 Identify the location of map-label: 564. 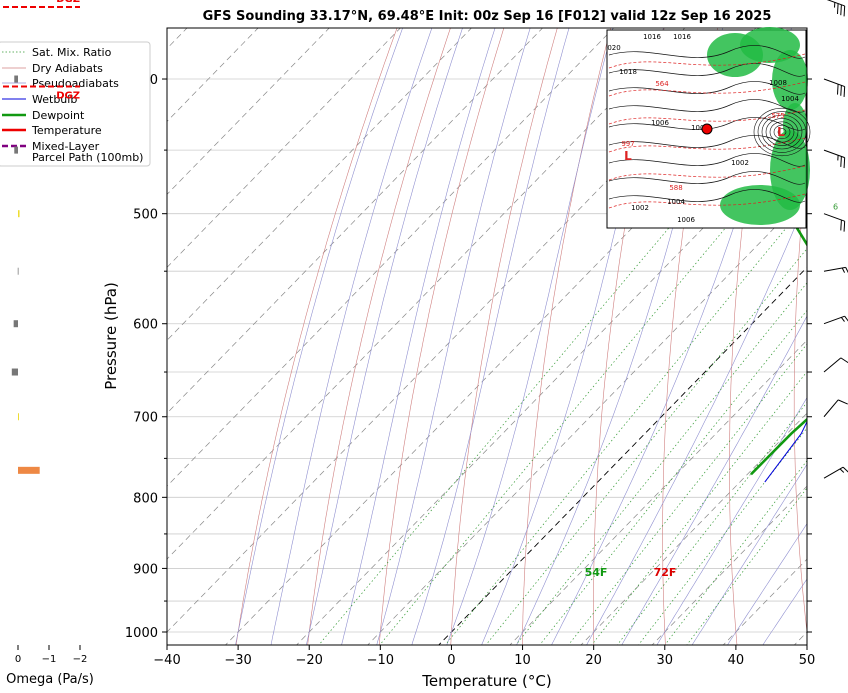
(662, 84).